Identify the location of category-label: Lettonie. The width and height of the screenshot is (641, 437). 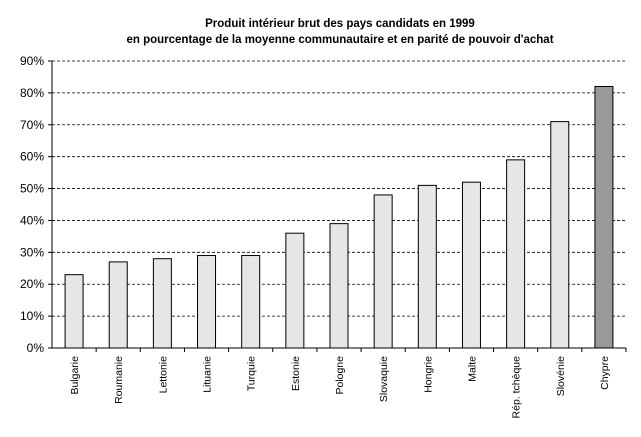
(163, 375).